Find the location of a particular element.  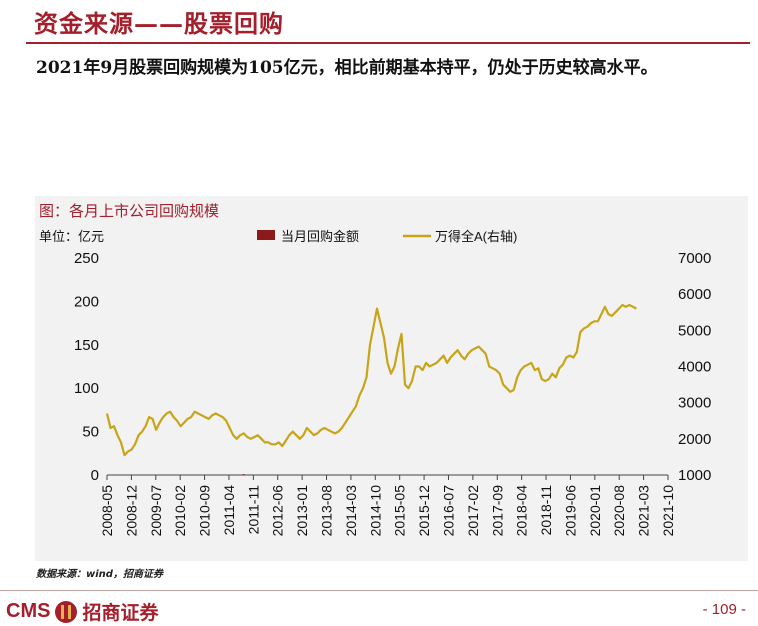

left-tick-label: 150 is located at coordinates (86, 345).